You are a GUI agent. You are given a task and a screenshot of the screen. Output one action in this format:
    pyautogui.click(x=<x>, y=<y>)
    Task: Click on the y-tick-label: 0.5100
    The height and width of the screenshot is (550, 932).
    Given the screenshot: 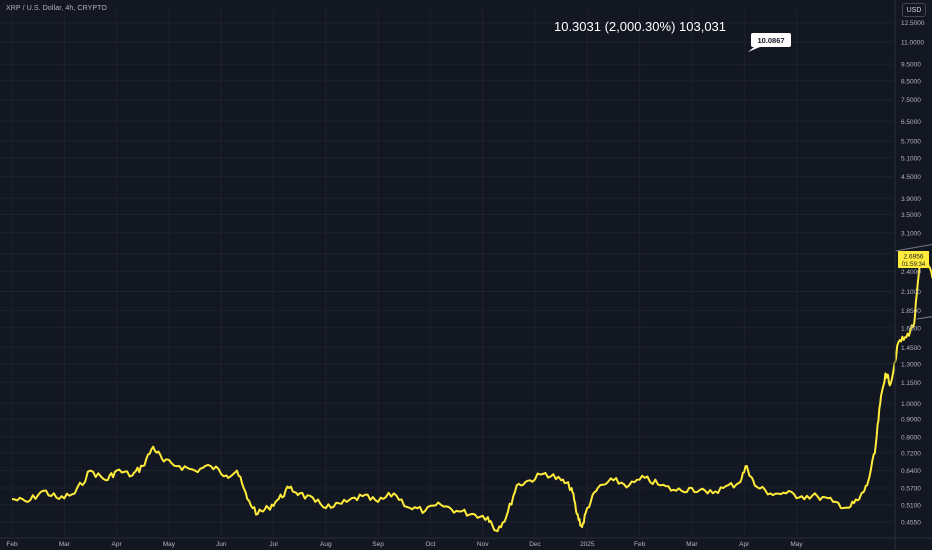 What is the action you would take?
    pyautogui.click(x=911, y=505)
    